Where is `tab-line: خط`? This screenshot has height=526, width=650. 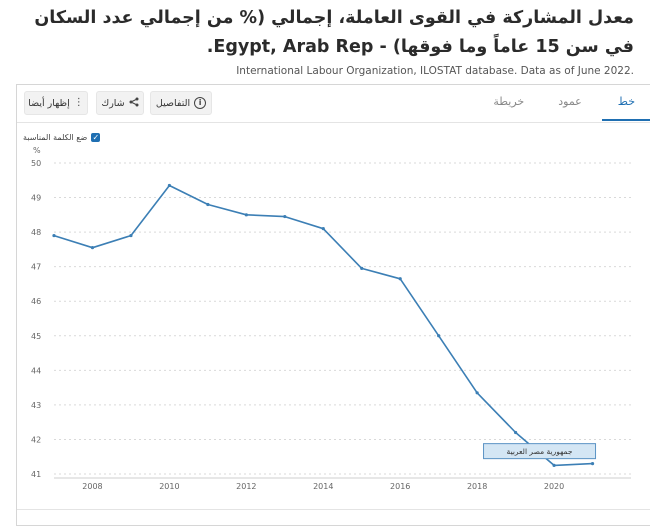 tab-line: خط is located at coordinates (625, 103).